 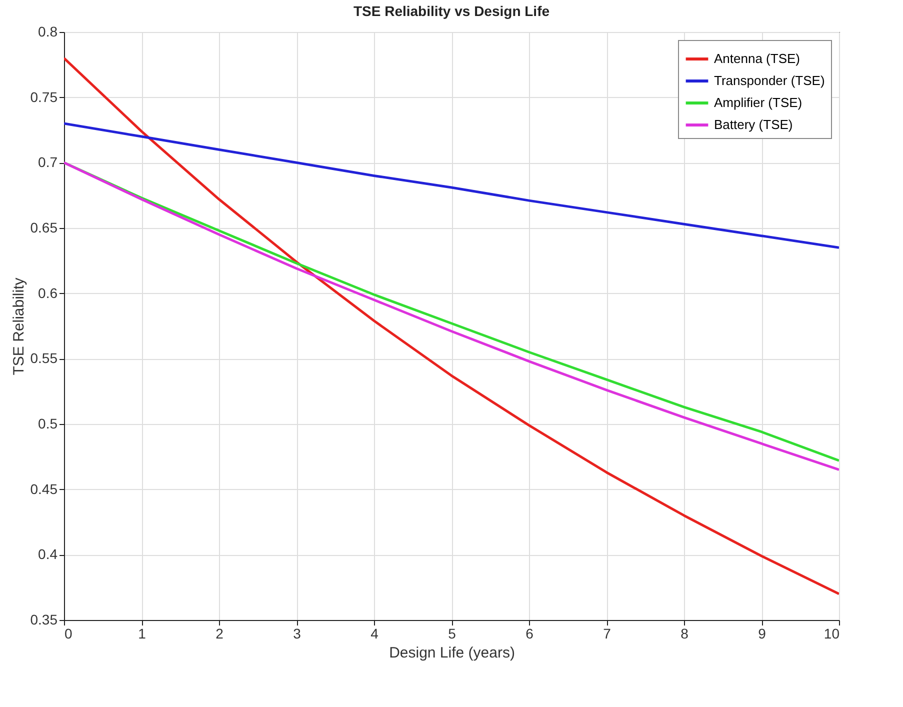 What do you see at coordinates (142, 634) in the screenshot?
I see `x-tick-label: 1` at bounding box center [142, 634].